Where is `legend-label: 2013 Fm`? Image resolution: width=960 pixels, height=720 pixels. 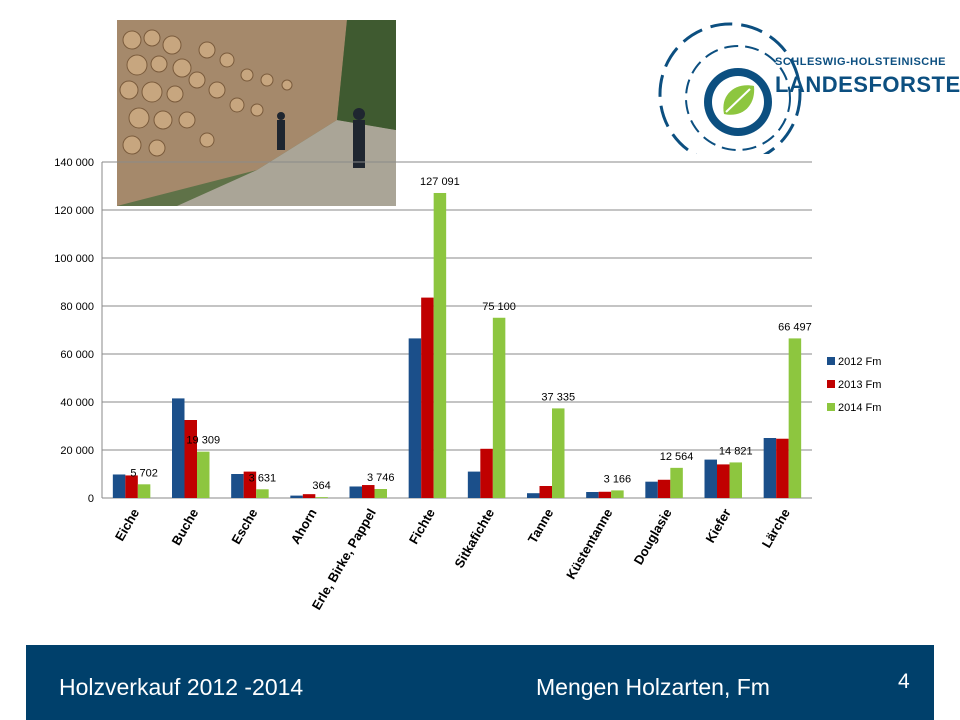
legend-label: 2013 Fm is located at coordinates (859, 385).